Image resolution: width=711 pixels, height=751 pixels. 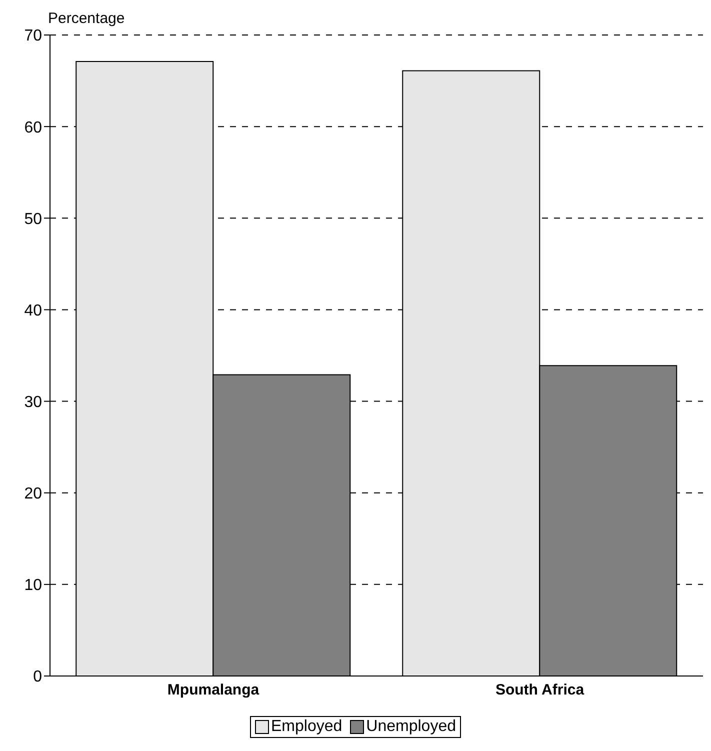 I want to click on y-tick-label: 40, so click(x=33, y=311).